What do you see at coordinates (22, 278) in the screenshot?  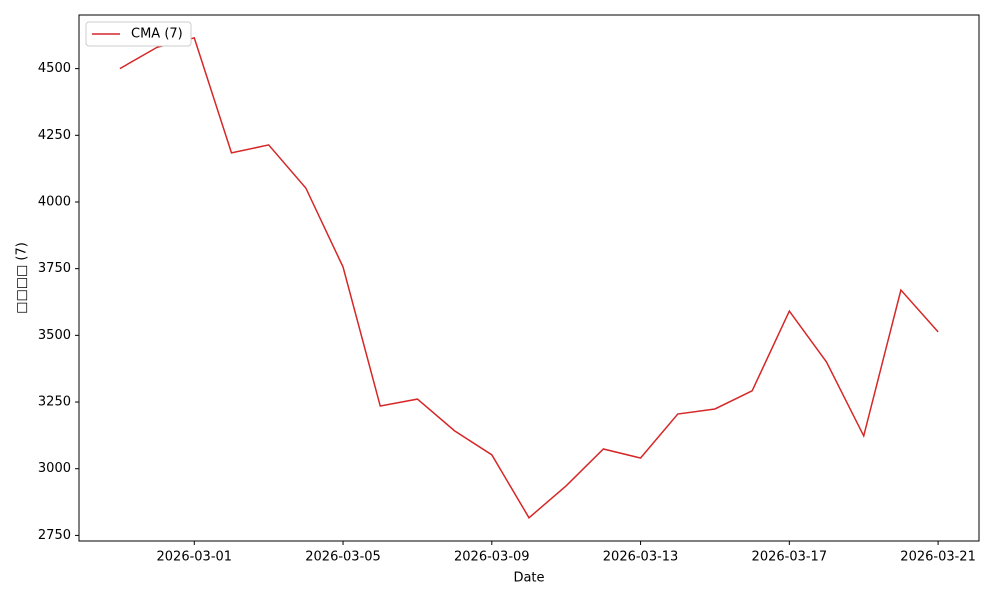 I see `y-axis-label: □□□□ (7)` at bounding box center [22, 278].